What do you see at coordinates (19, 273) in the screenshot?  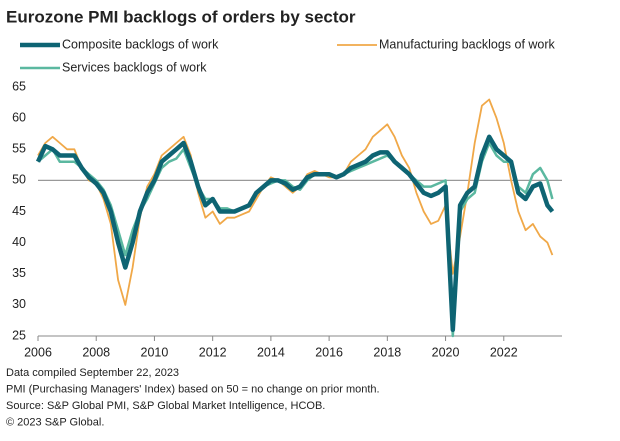 I see `y-tick-label: 35` at bounding box center [19, 273].